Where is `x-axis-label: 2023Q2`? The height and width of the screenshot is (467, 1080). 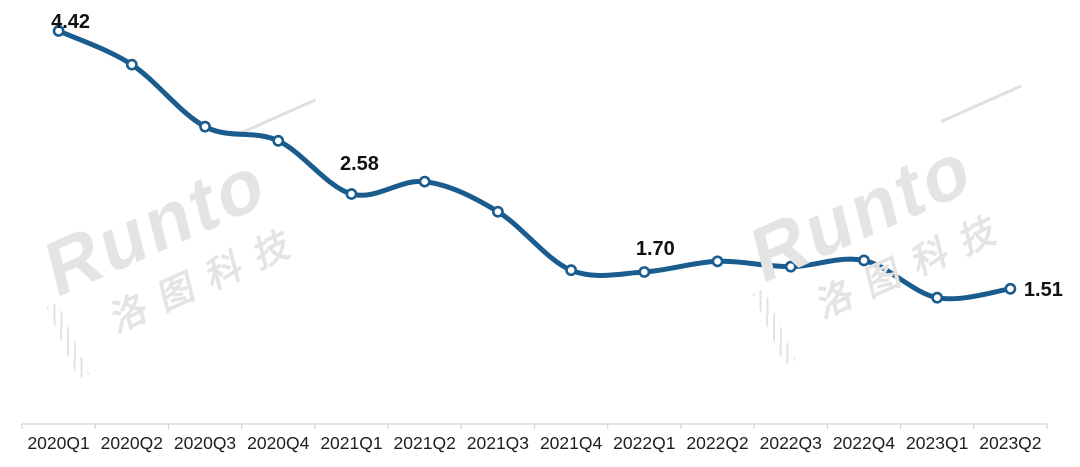 x-axis-label: 2023Q2 is located at coordinates (1010, 443).